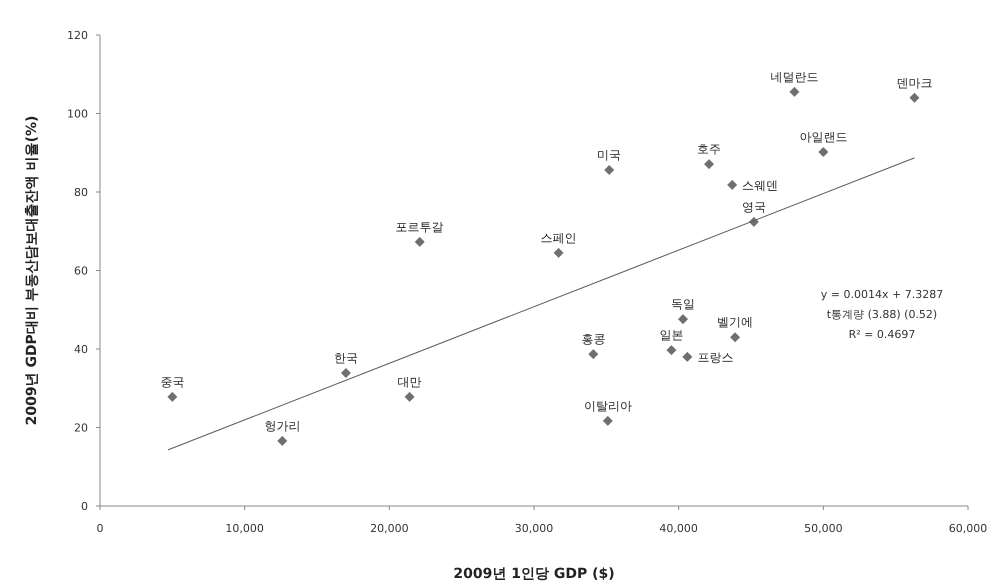  Describe the element at coordinates (914, 83) in the screenshot. I see `annotation: 덴마크` at that location.